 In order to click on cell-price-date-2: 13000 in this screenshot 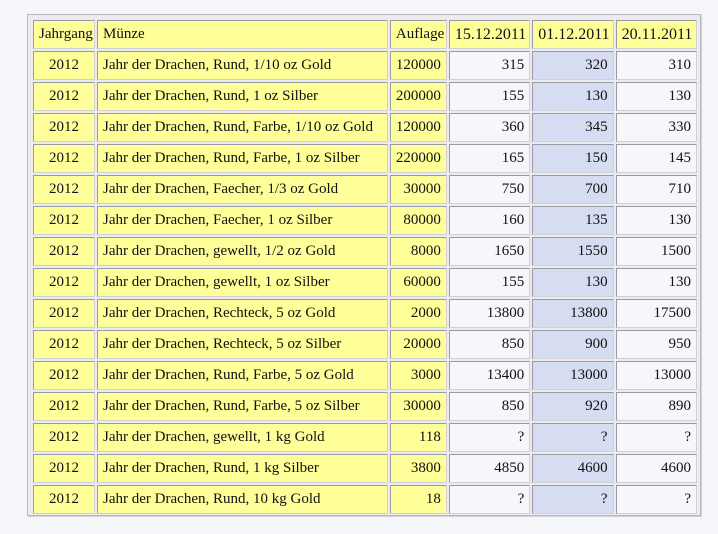, I will do `click(573, 375)`.